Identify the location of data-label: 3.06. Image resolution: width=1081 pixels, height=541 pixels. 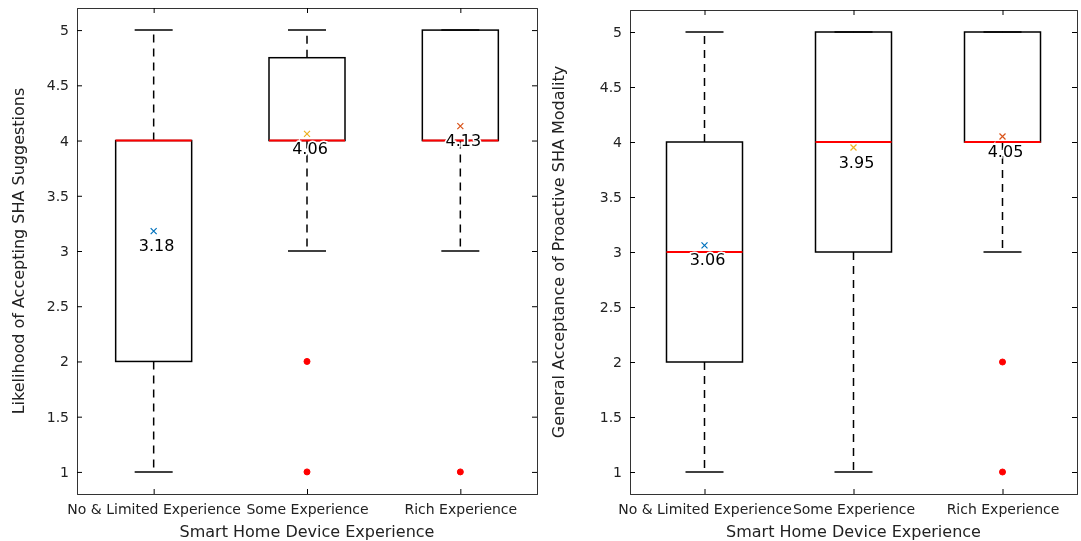
(707, 260).